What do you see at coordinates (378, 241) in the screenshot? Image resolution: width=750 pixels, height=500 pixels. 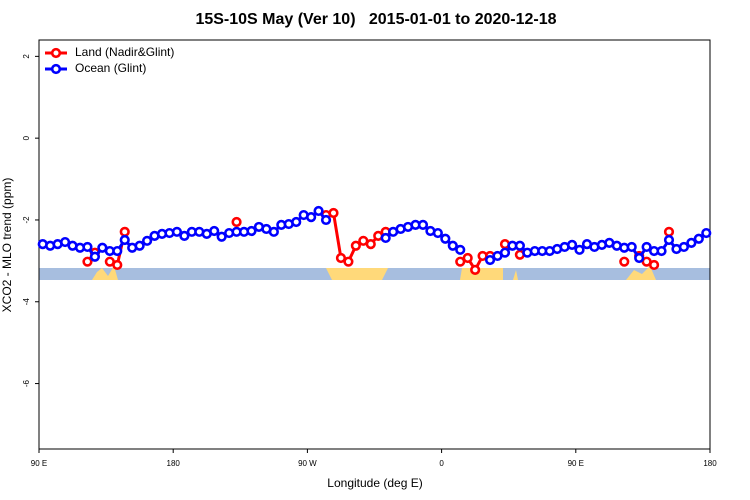 I see `series-line` at bounding box center [378, 241].